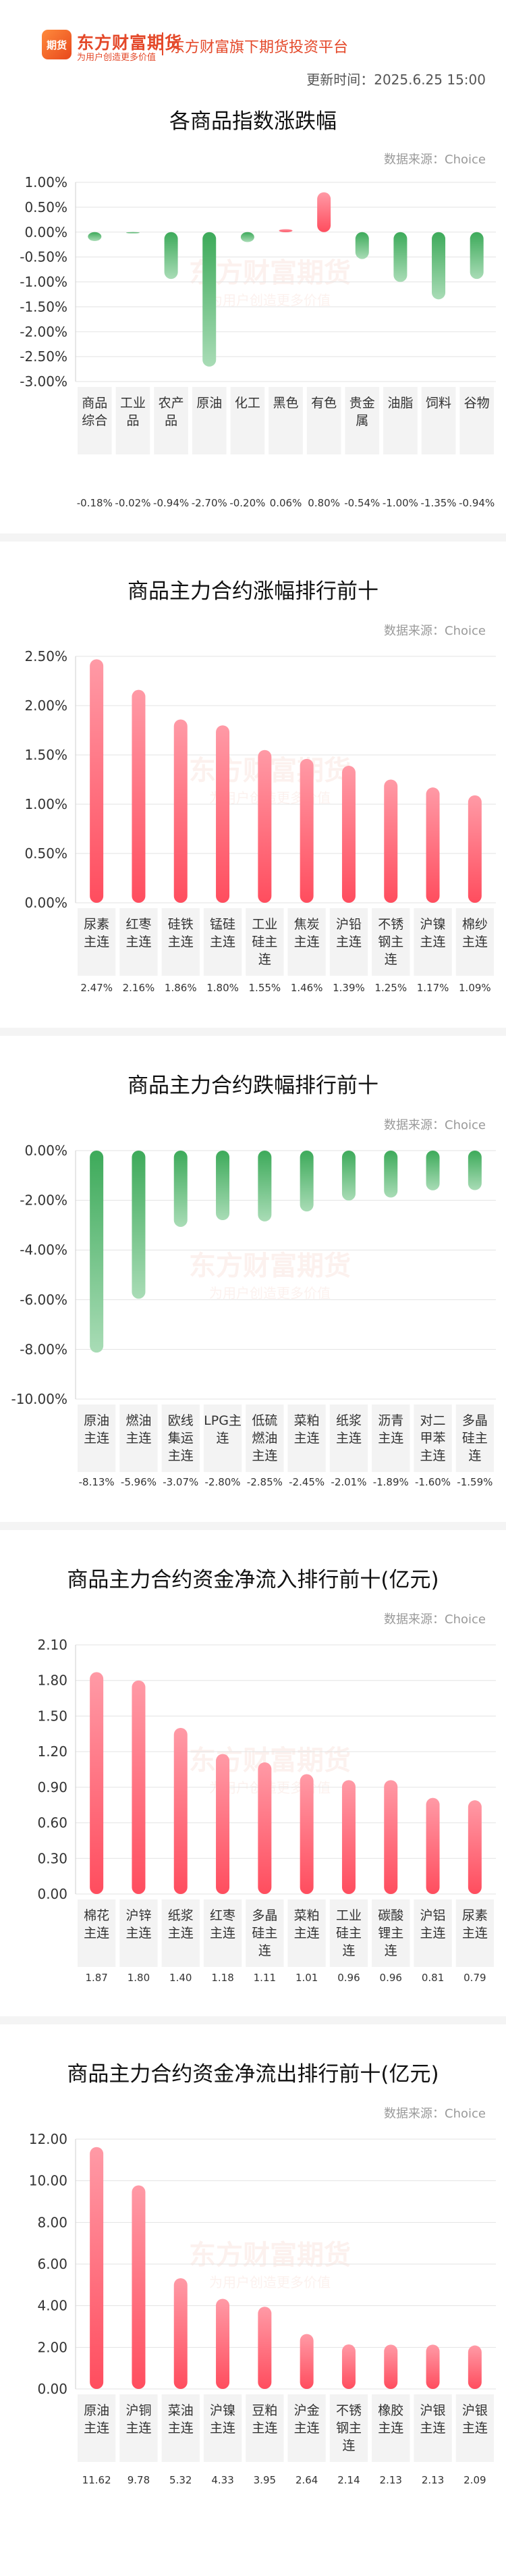  I want to click on y-tick-label: -1.50%, so click(43, 306).